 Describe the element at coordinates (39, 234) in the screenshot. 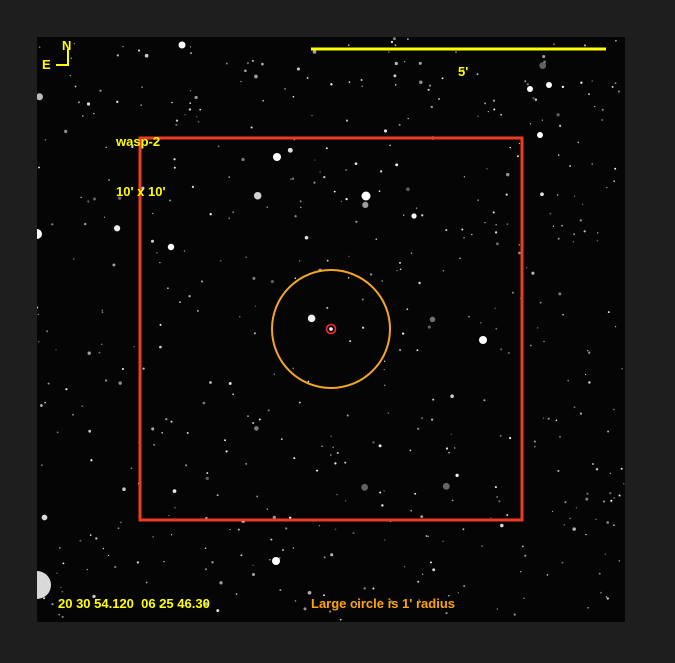

I see `bright-star-edge` at that location.